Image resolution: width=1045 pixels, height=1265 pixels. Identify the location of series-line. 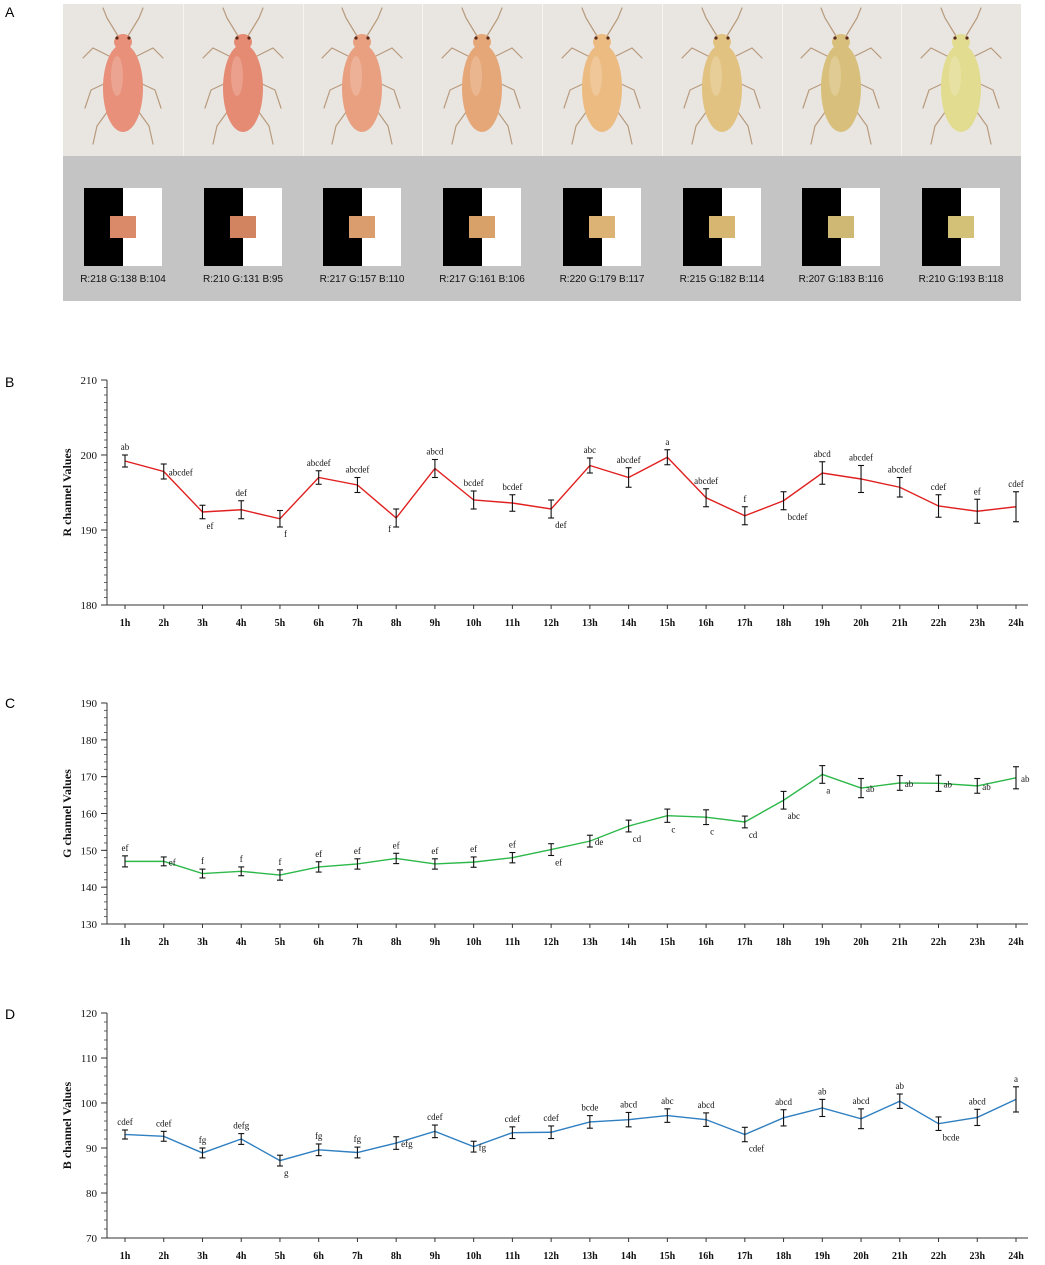
(570, 488).